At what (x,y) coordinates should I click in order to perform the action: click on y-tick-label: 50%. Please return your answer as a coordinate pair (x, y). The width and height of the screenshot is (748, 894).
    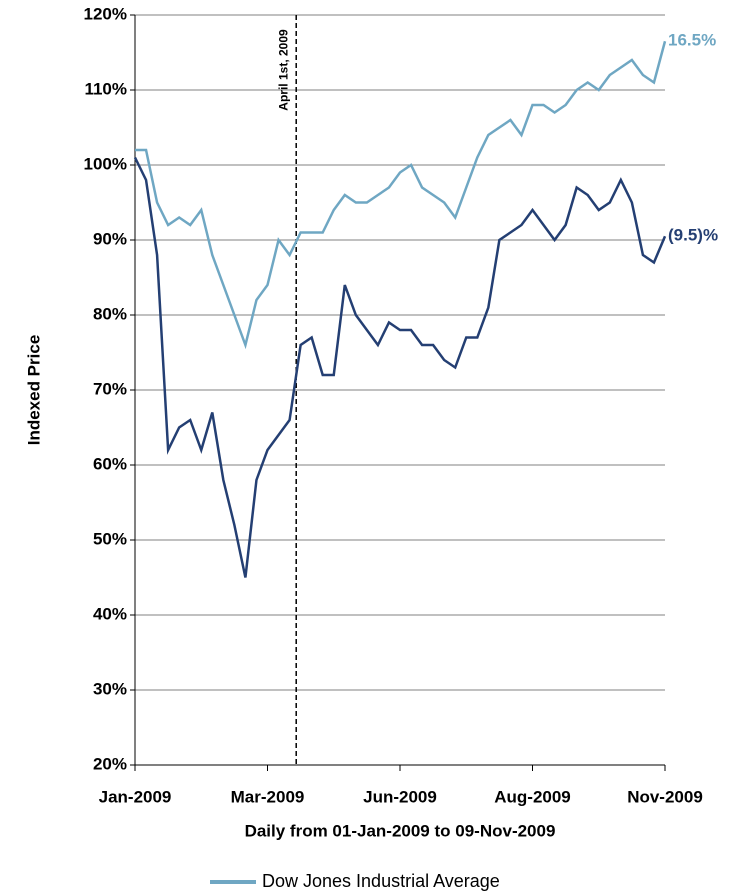
    Looking at the image, I should click on (110, 538).